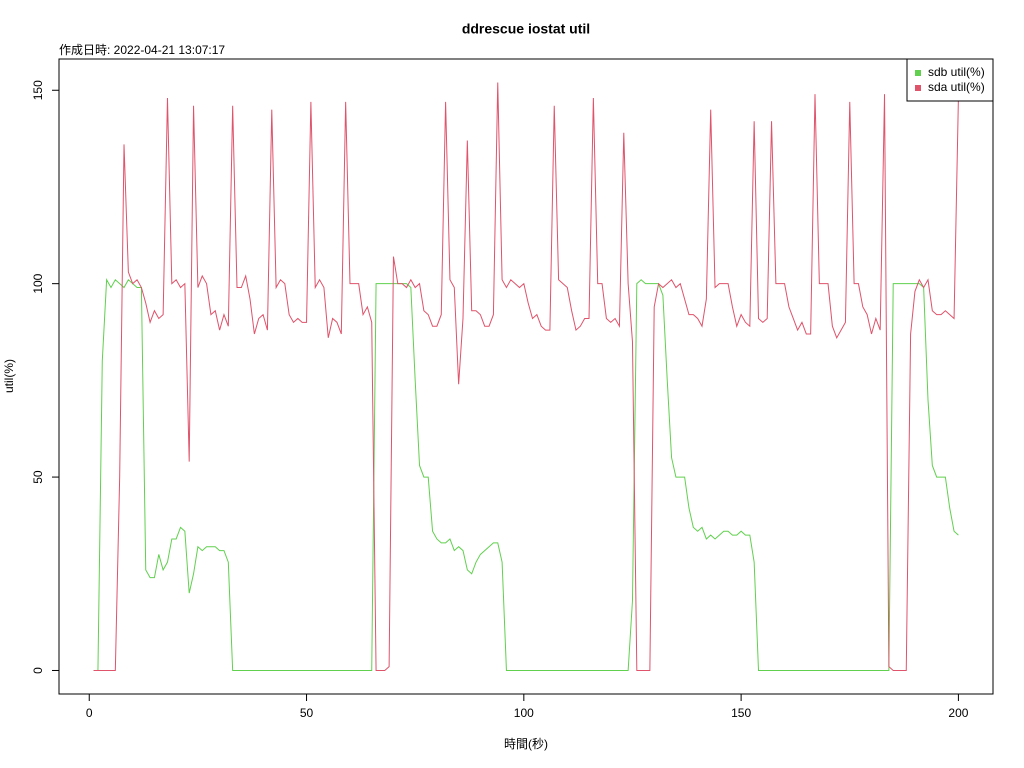  Describe the element at coordinates (524, 713) in the screenshot. I see `x-tick-label: 100` at that location.